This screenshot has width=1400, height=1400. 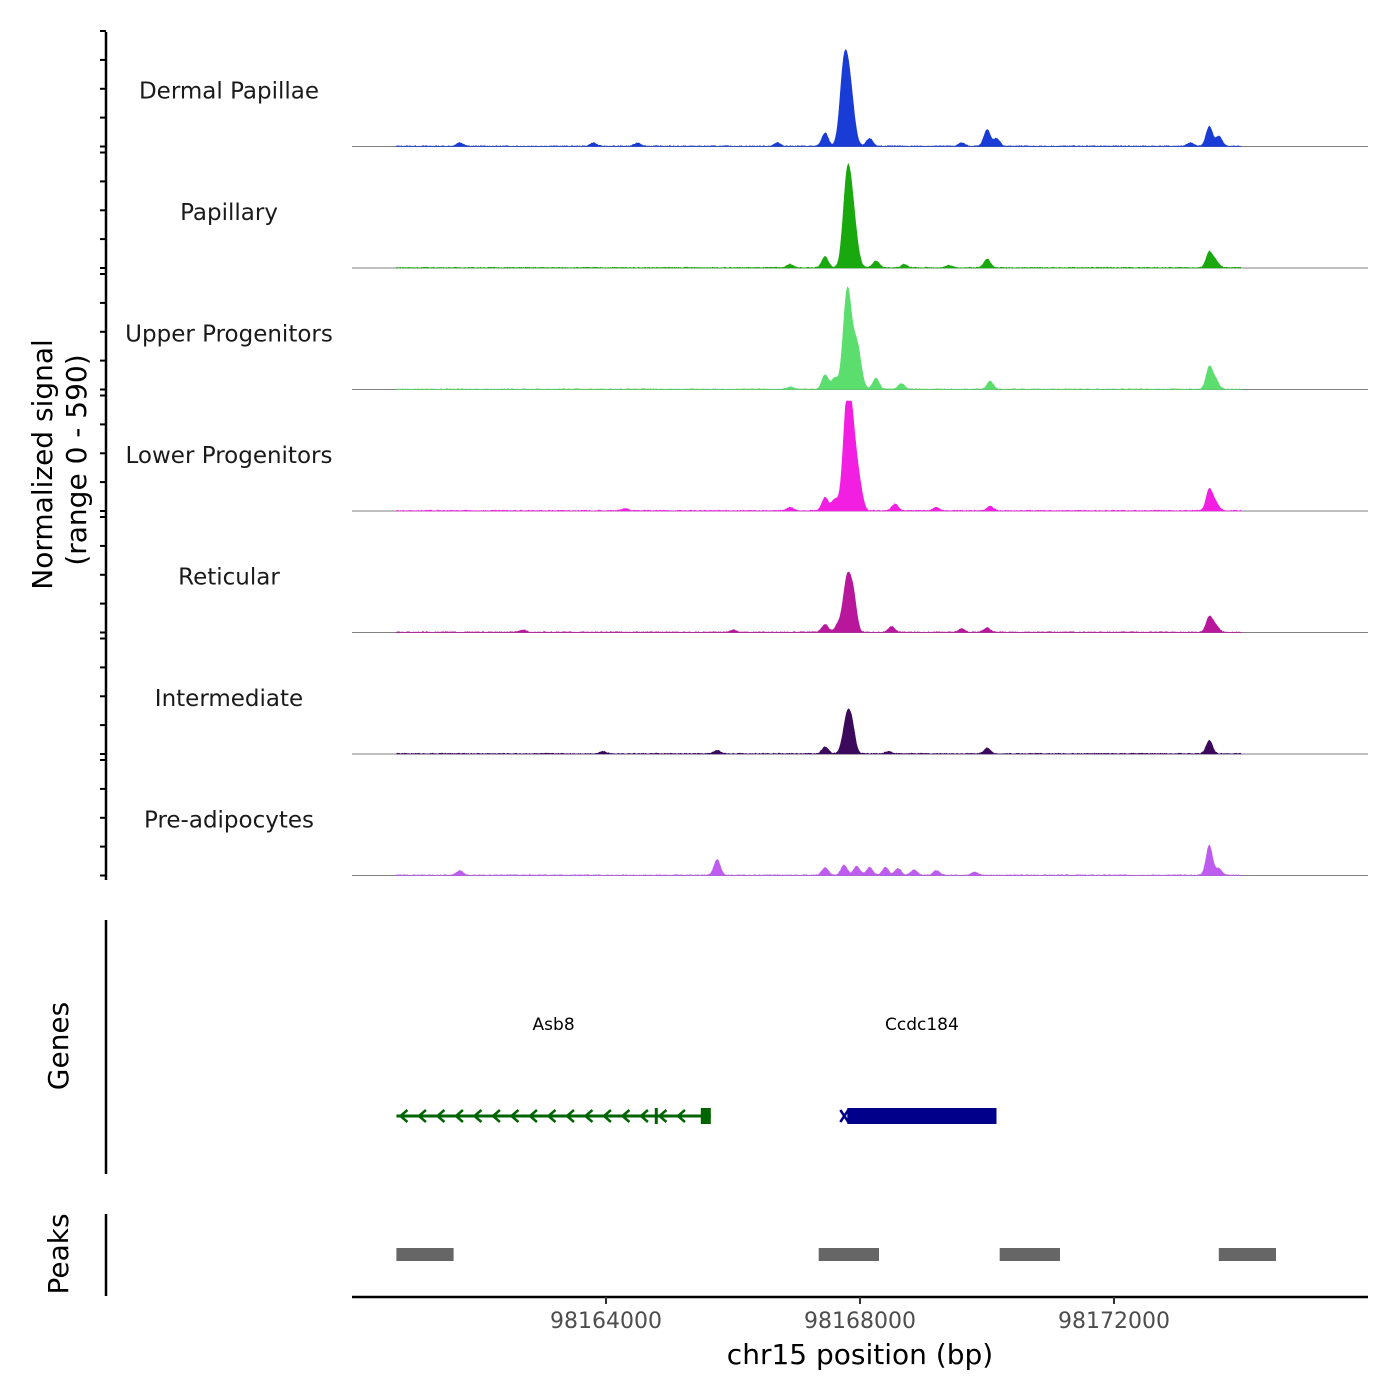 What do you see at coordinates (229, 699) in the screenshot?
I see `track-label: Intermediate` at bounding box center [229, 699].